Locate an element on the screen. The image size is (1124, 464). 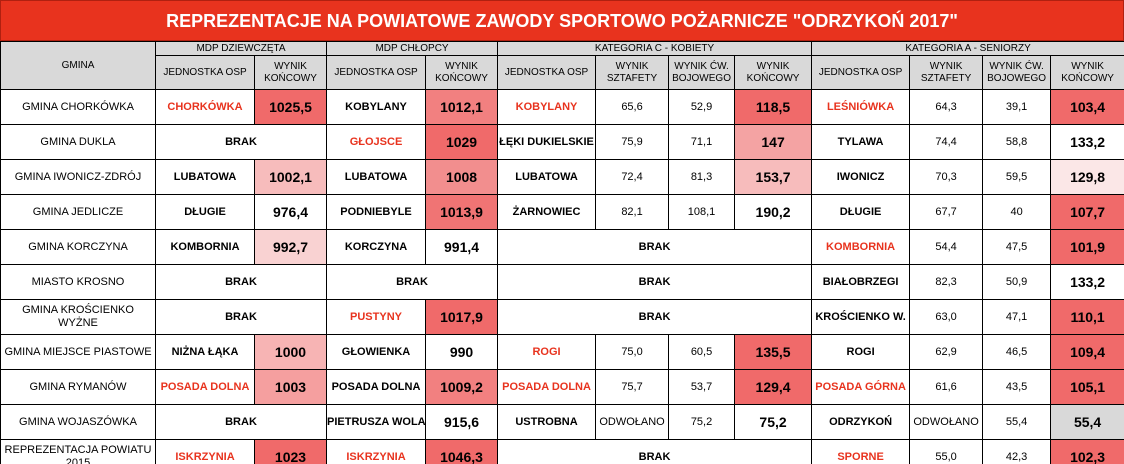
relay-result-cell: 65,6 is located at coordinates (632, 107).